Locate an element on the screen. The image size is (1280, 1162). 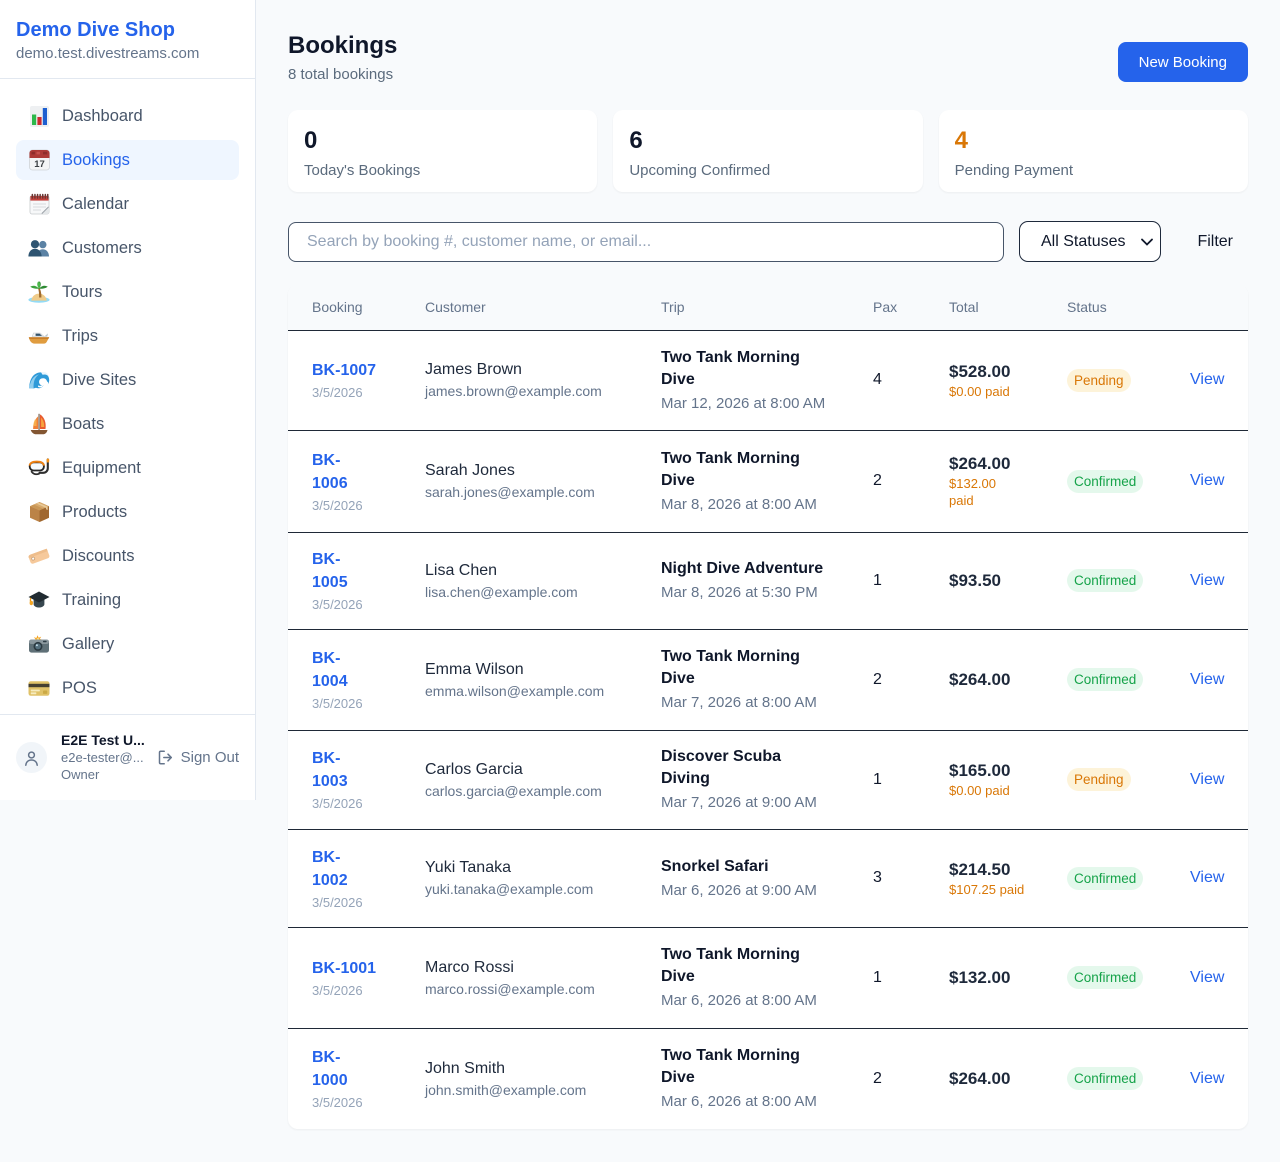
svg-text: 17 is located at coordinates (39, 164).